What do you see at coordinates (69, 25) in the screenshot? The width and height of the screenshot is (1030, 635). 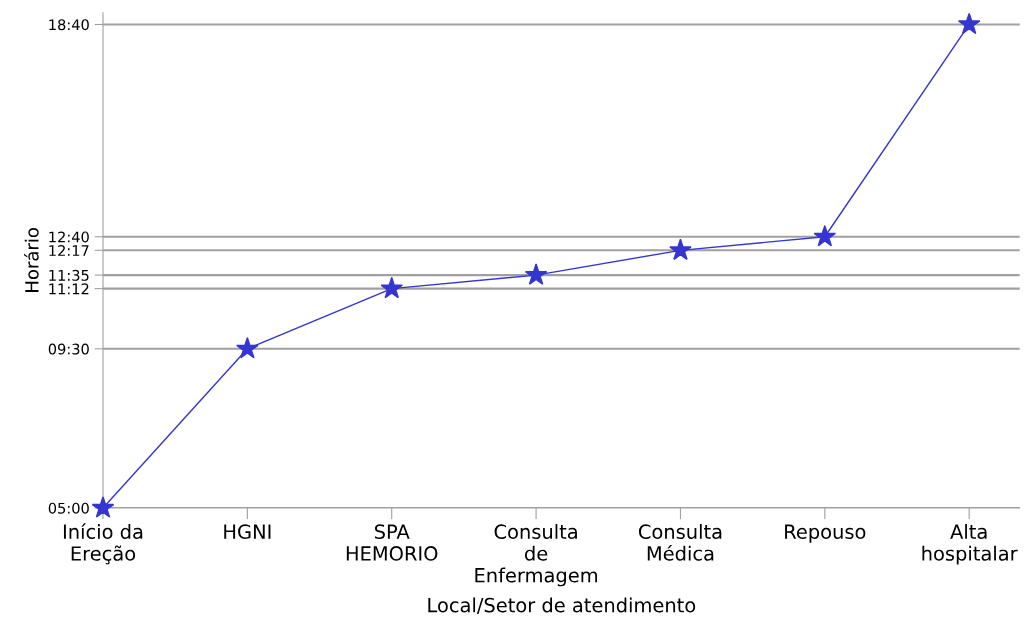 I see `y-tick-label: 18:40` at bounding box center [69, 25].